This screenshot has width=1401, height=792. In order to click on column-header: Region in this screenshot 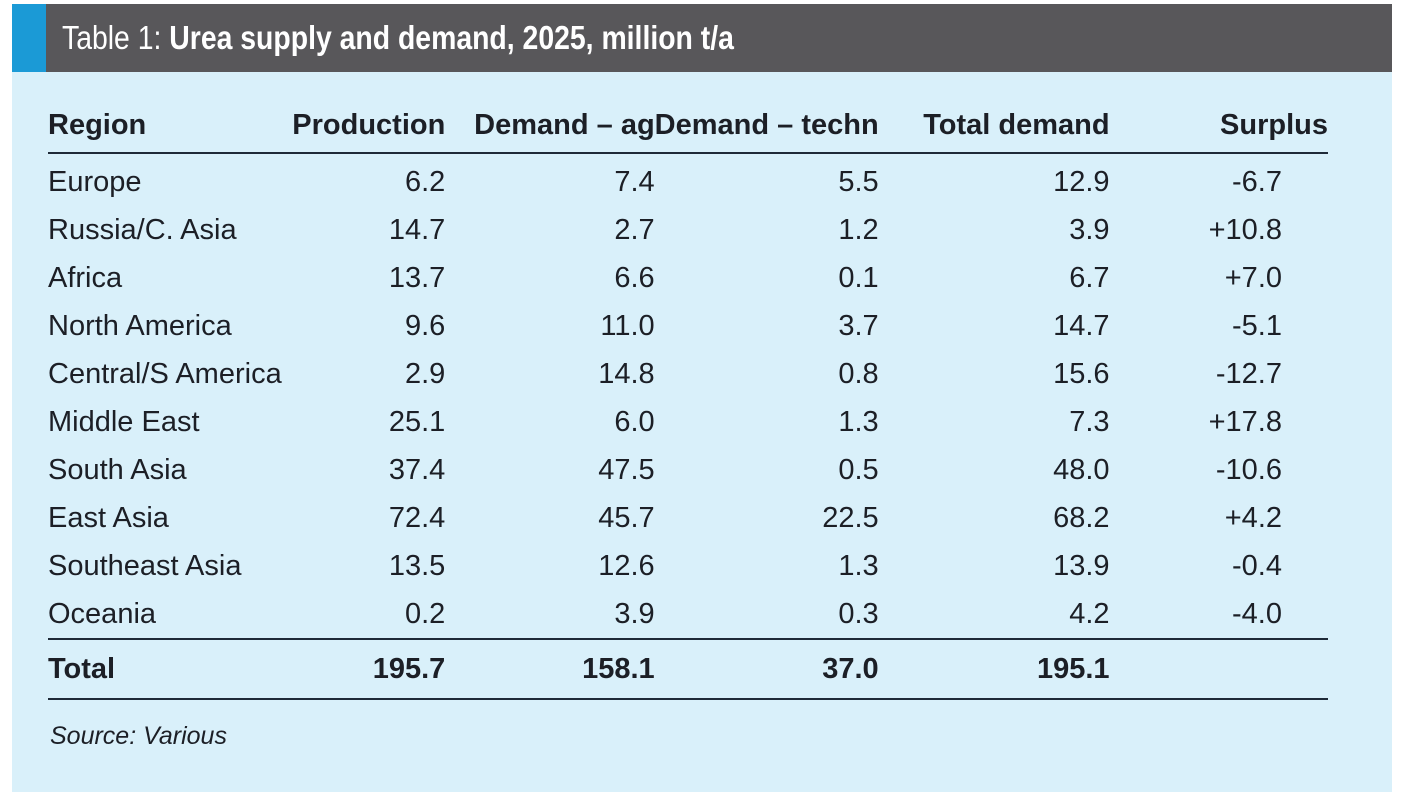, I will do `click(97, 124)`.